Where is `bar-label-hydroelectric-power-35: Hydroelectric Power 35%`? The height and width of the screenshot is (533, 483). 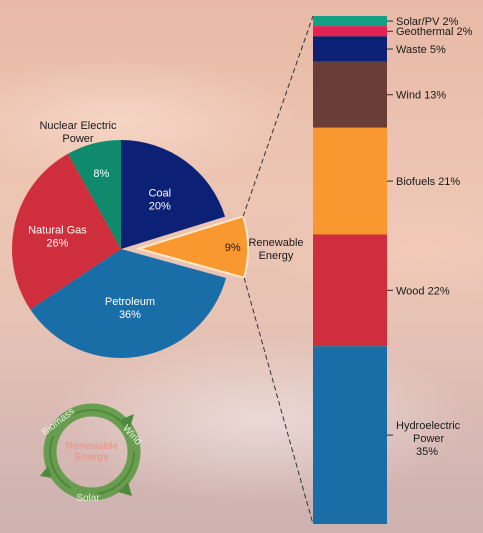 bar-label-hydroelectric-power-35: Hydroelectric Power 35% is located at coordinates (428, 439).